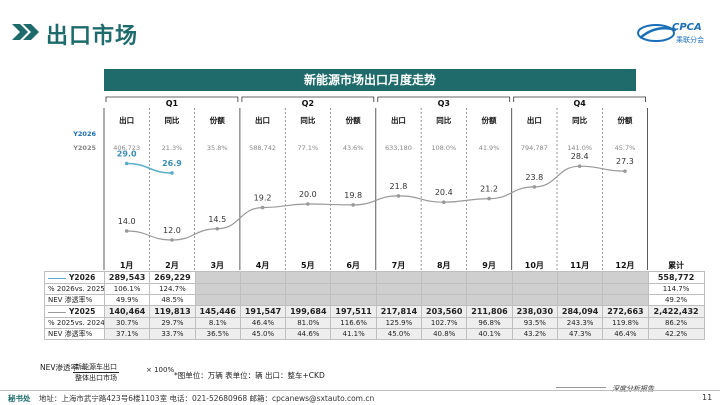 Image resolution: width=720 pixels, height=405 pixels. What do you see at coordinates (217, 334) in the screenshot?
I see `table-cell: 36.5%` at bounding box center [217, 334].